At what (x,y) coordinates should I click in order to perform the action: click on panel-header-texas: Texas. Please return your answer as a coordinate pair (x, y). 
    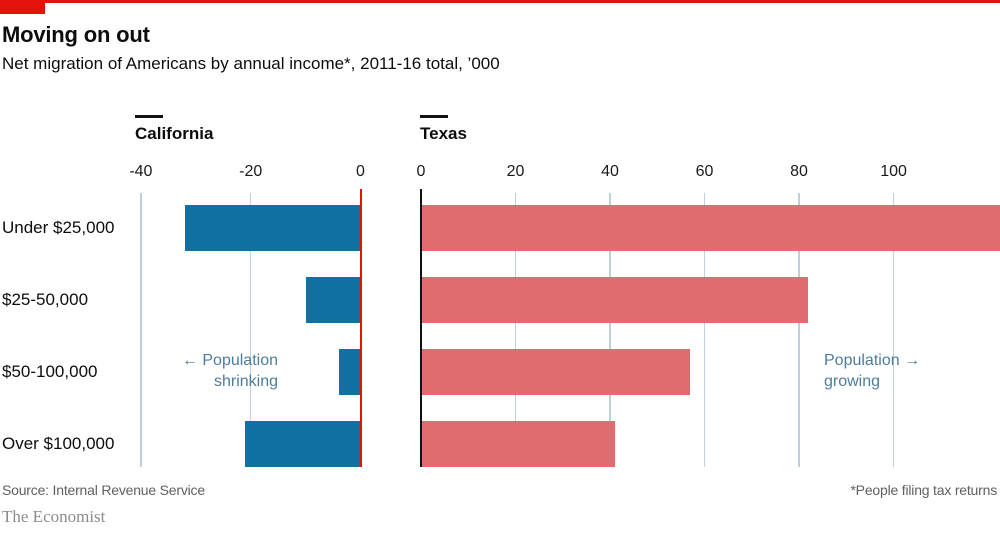
    Looking at the image, I should click on (443, 133).